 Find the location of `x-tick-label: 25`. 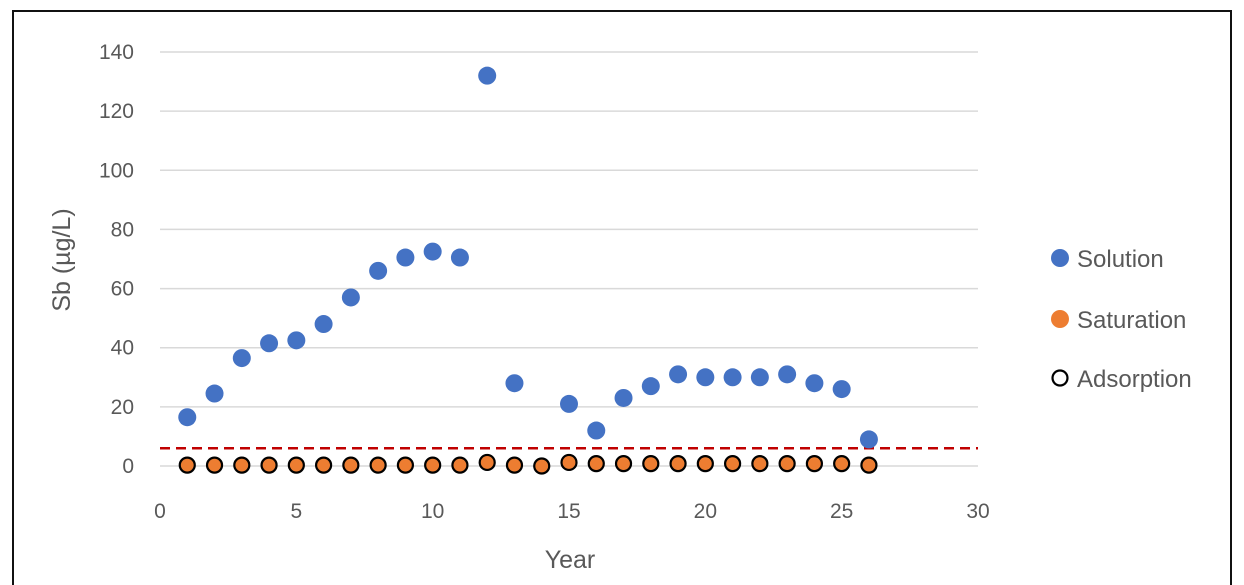

x-tick-label: 25 is located at coordinates (841, 511).